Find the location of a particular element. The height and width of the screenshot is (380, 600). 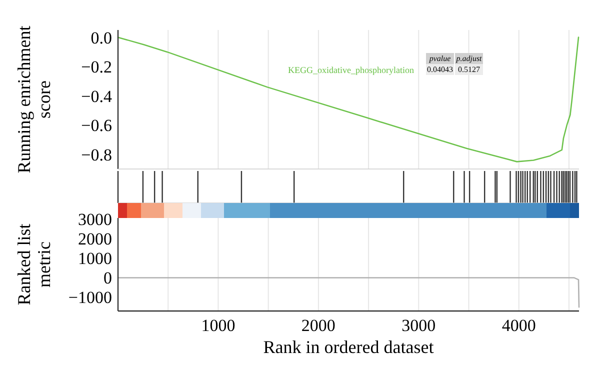

annotation: 0.04043 is located at coordinates (440, 69).